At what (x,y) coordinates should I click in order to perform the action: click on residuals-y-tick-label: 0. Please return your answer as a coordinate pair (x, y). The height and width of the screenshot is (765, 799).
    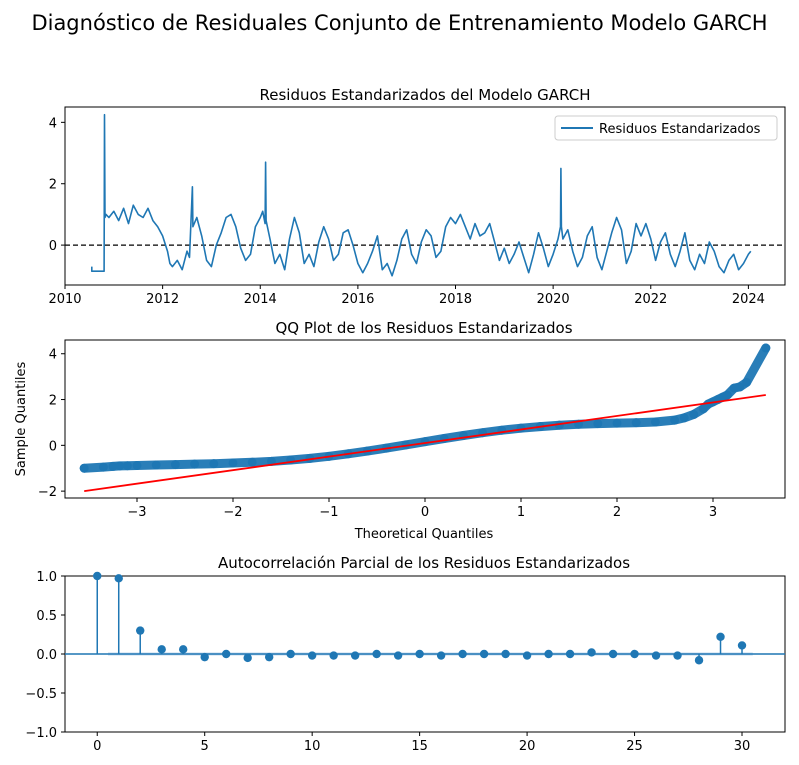
    Looking at the image, I should click on (53, 246).